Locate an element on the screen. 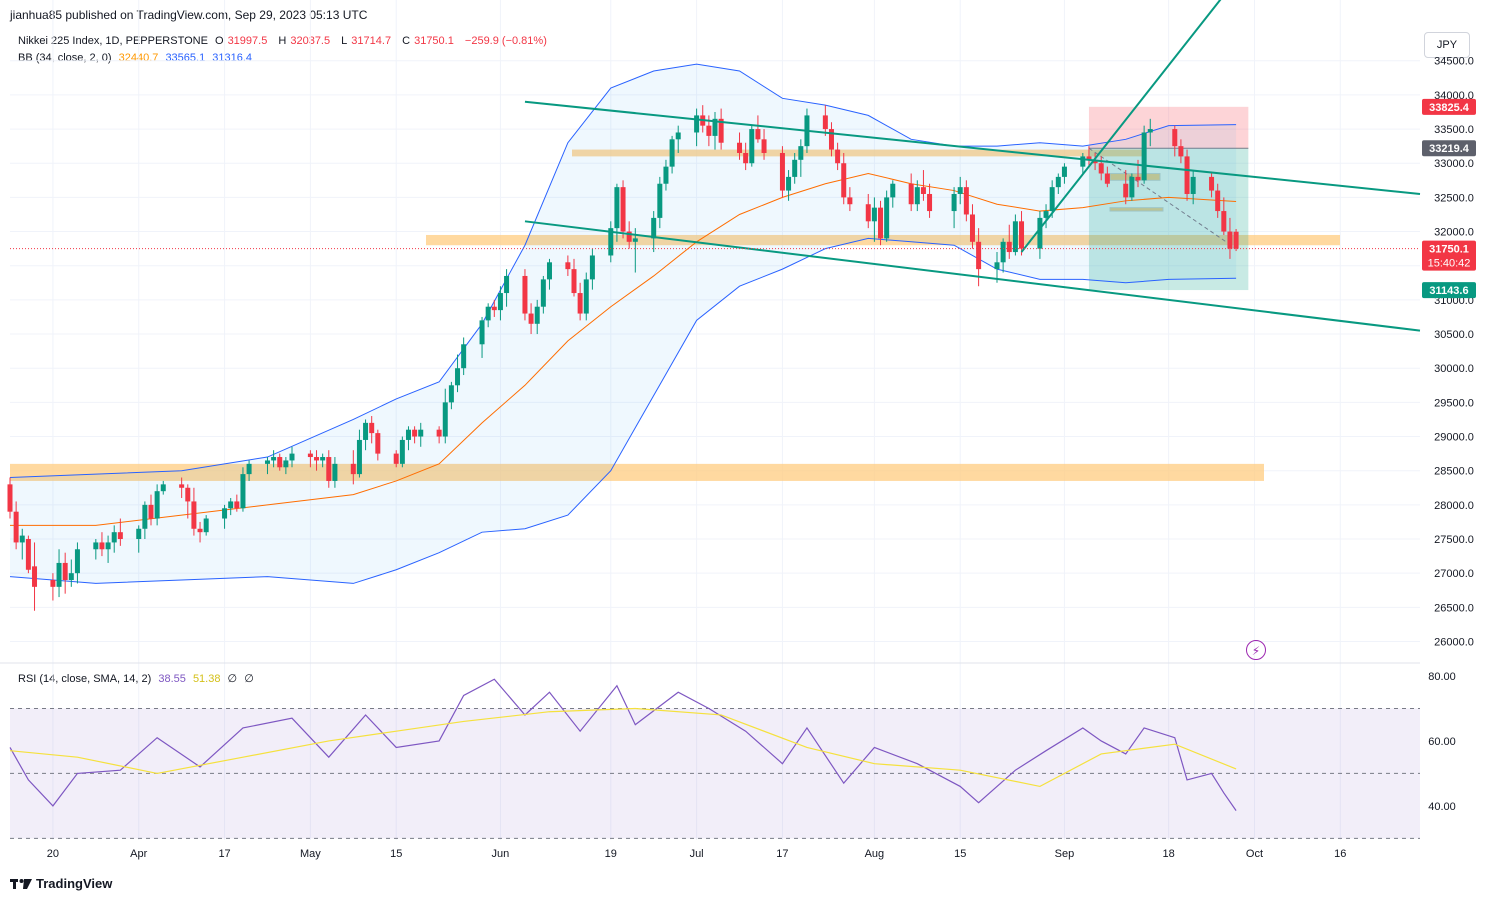 The width and height of the screenshot is (1494, 901). rsi-tick-label: 60.00 is located at coordinates (1442, 742).